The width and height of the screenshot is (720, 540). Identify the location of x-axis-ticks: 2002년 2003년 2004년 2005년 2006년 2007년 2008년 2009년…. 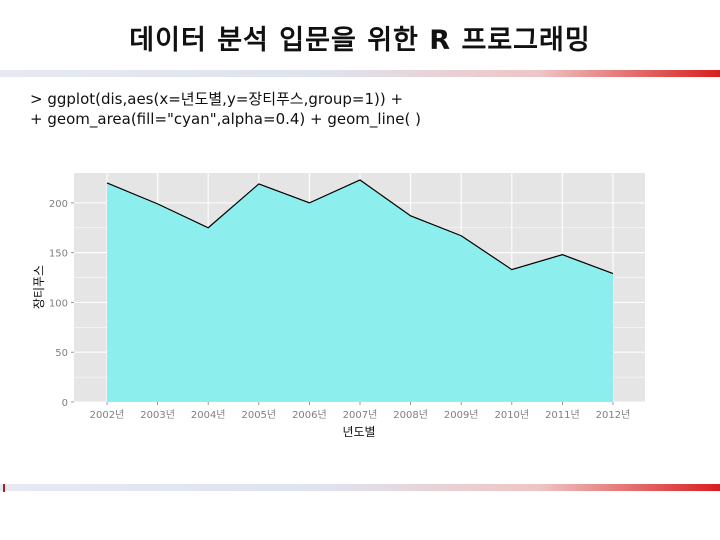
(360, 411).